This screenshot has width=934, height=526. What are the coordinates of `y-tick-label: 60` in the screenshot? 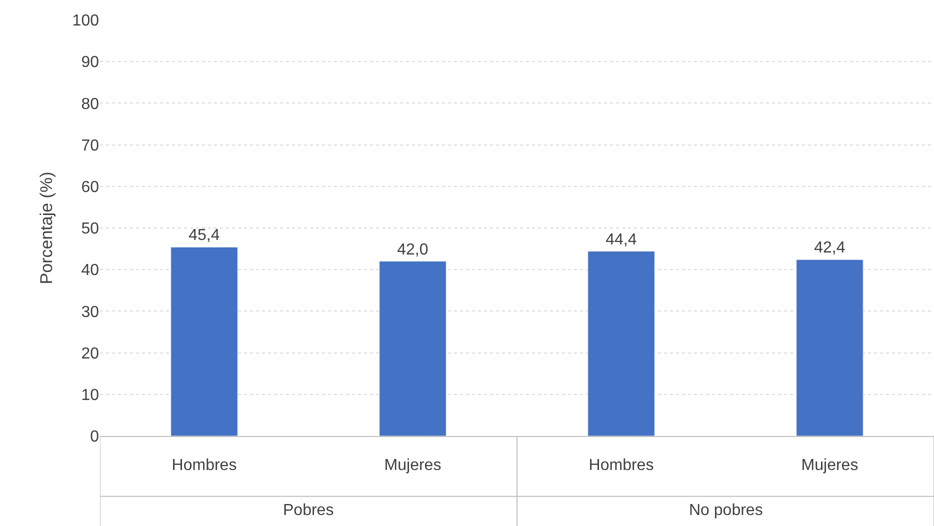 It's located at (90, 187).